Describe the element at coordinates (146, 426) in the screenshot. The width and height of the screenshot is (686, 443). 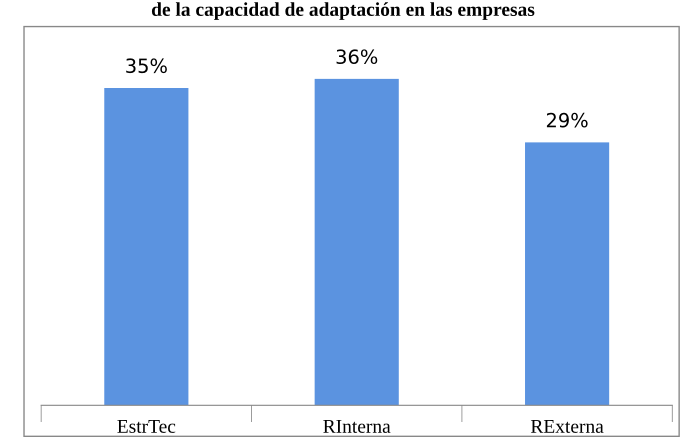
I see `x-tick-label: EstrTec` at that location.